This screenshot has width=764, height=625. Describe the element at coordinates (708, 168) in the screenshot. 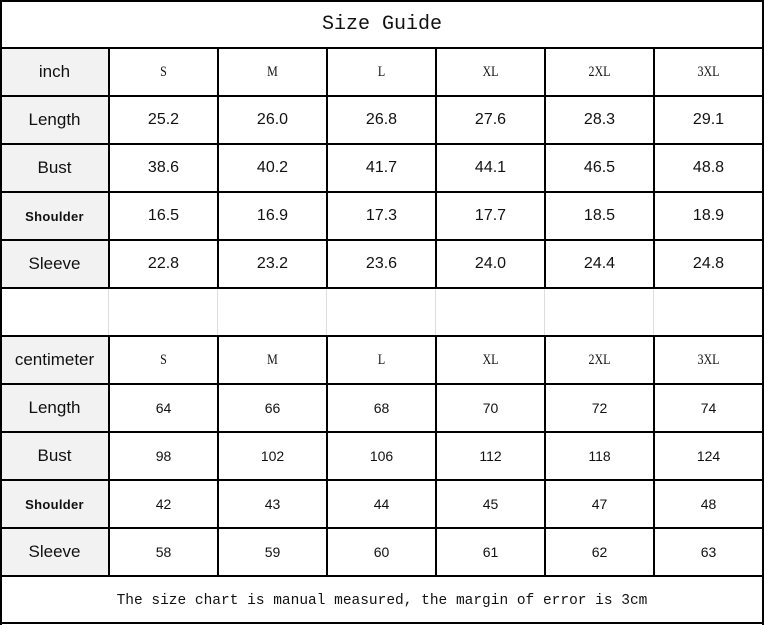

I see `measurement-cell: 48.8` at that location.